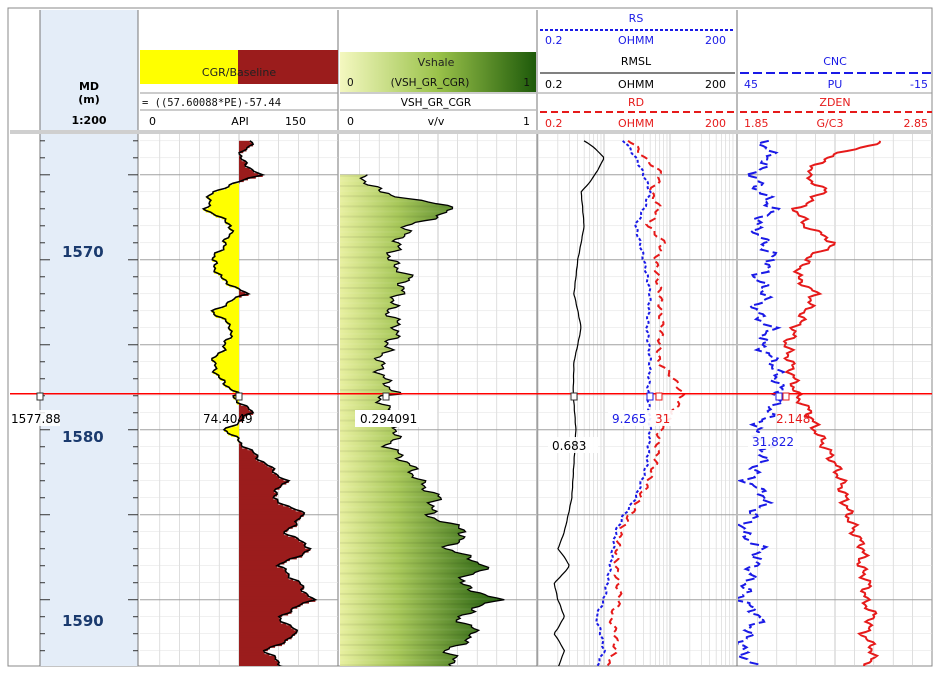 The width and height of the screenshot is (940, 673). What do you see at coordinates (650, 396) in the screenshot?
I see `cursor-handle-rs` at bounding box center [650, 396].